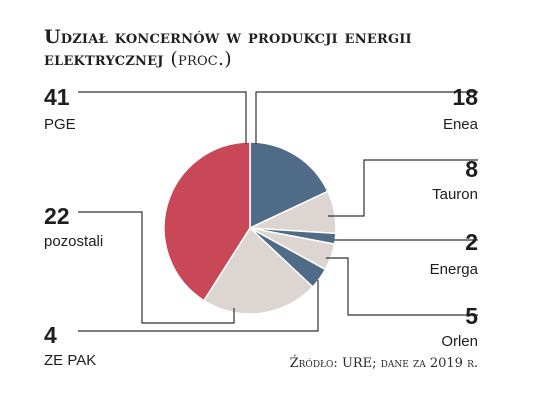  Describe the element at coordinates (402, 286) in the screenshot. I see `leader-line-orlen` at that location.